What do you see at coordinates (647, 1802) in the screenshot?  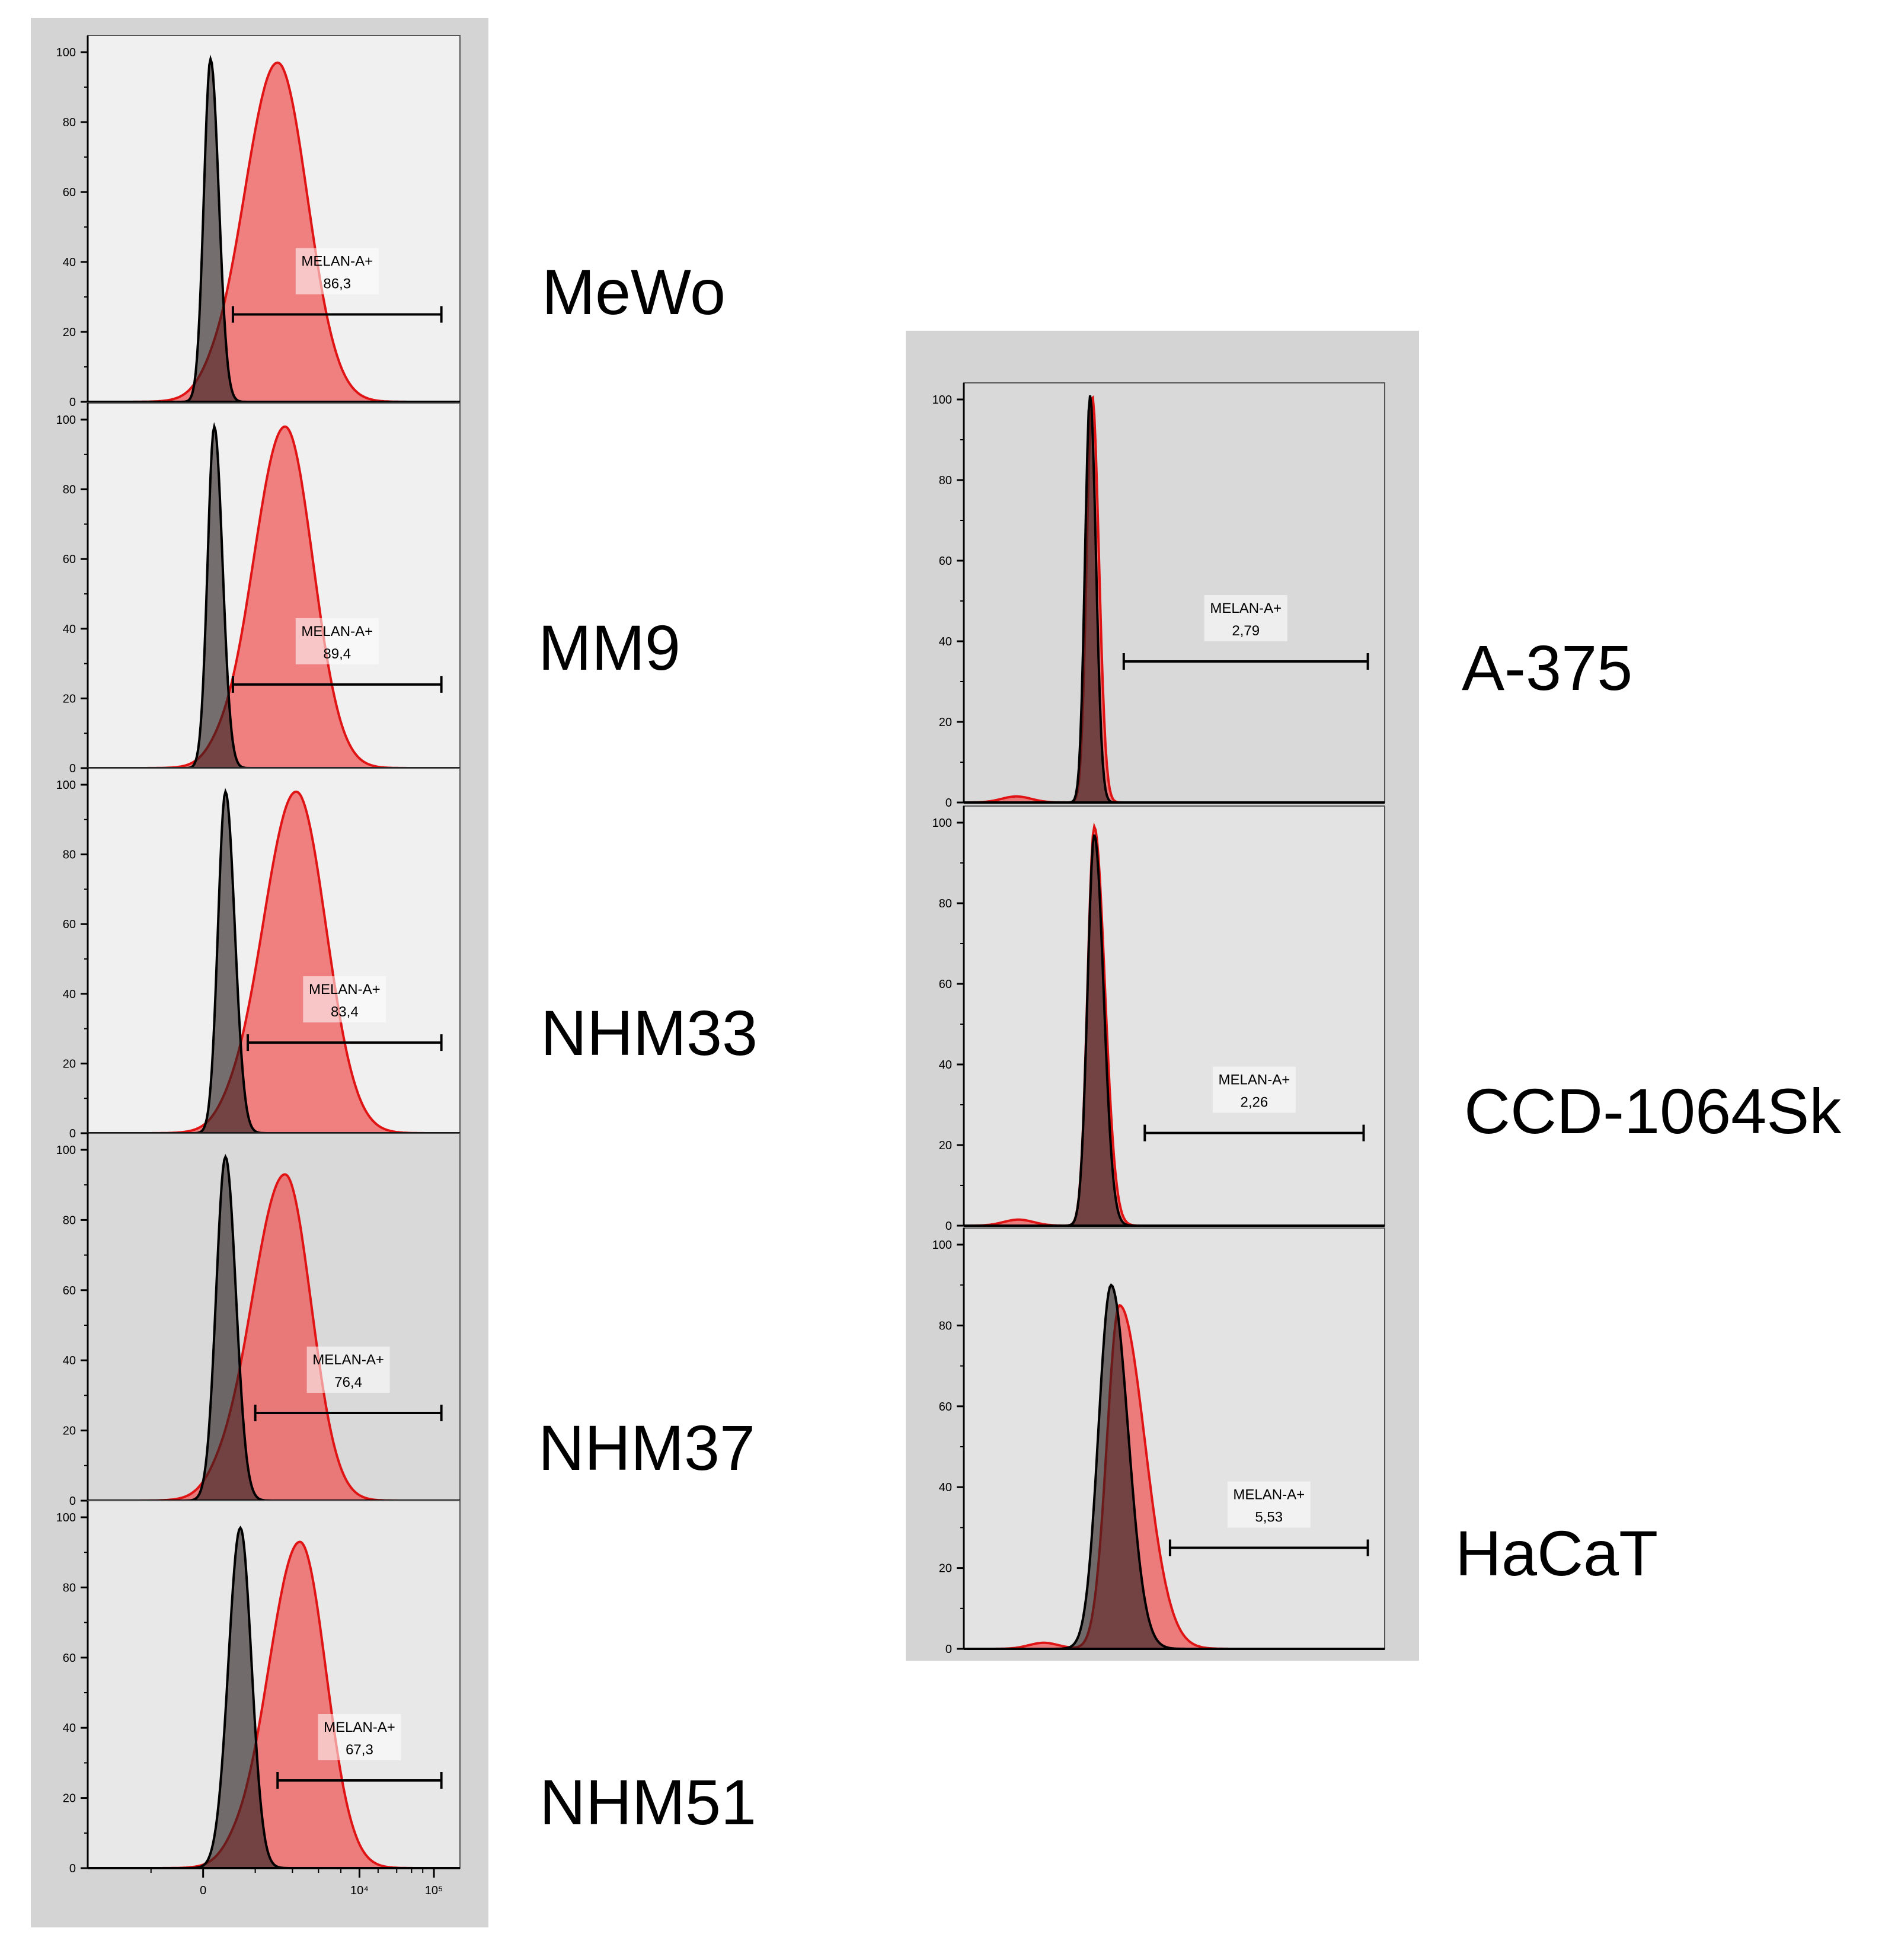 I see `sample-label: NHM51` at bounding box center [647, 1802].